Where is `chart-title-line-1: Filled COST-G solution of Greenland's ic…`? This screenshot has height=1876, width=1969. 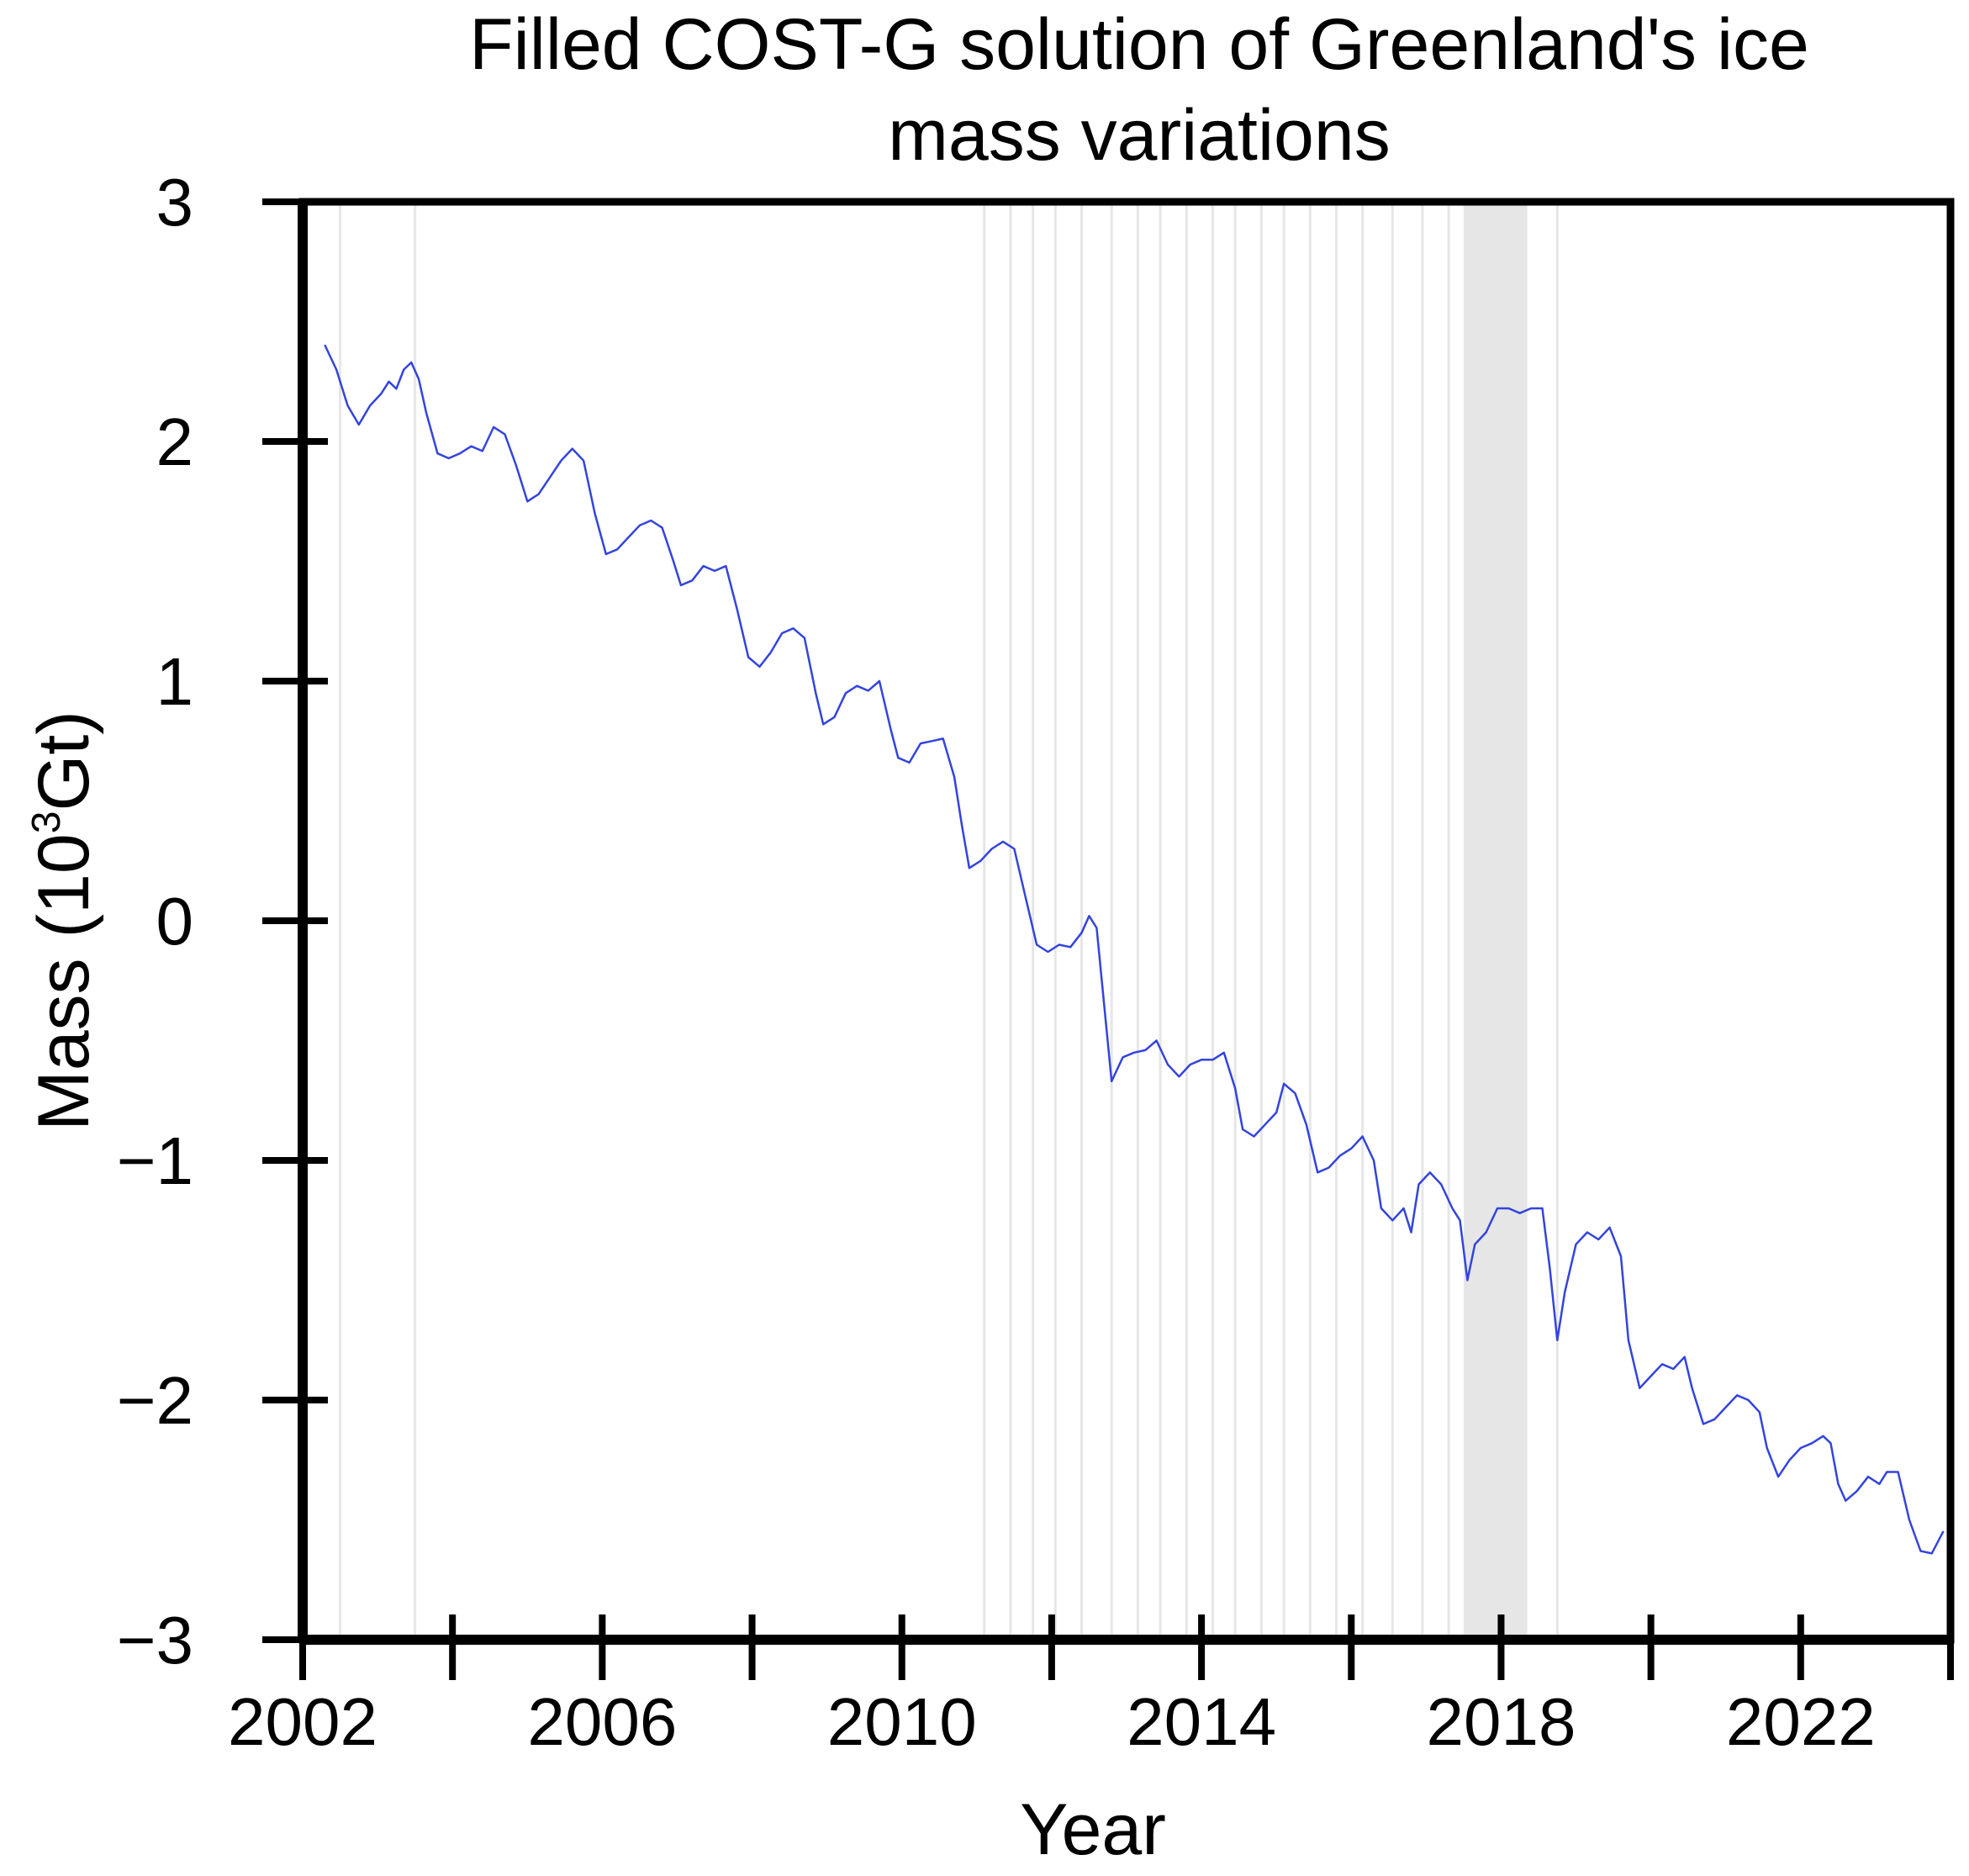 chart-title-line-1: Filled COST-G solution of Greenland's ic… is located at coordinates (1139, 44).